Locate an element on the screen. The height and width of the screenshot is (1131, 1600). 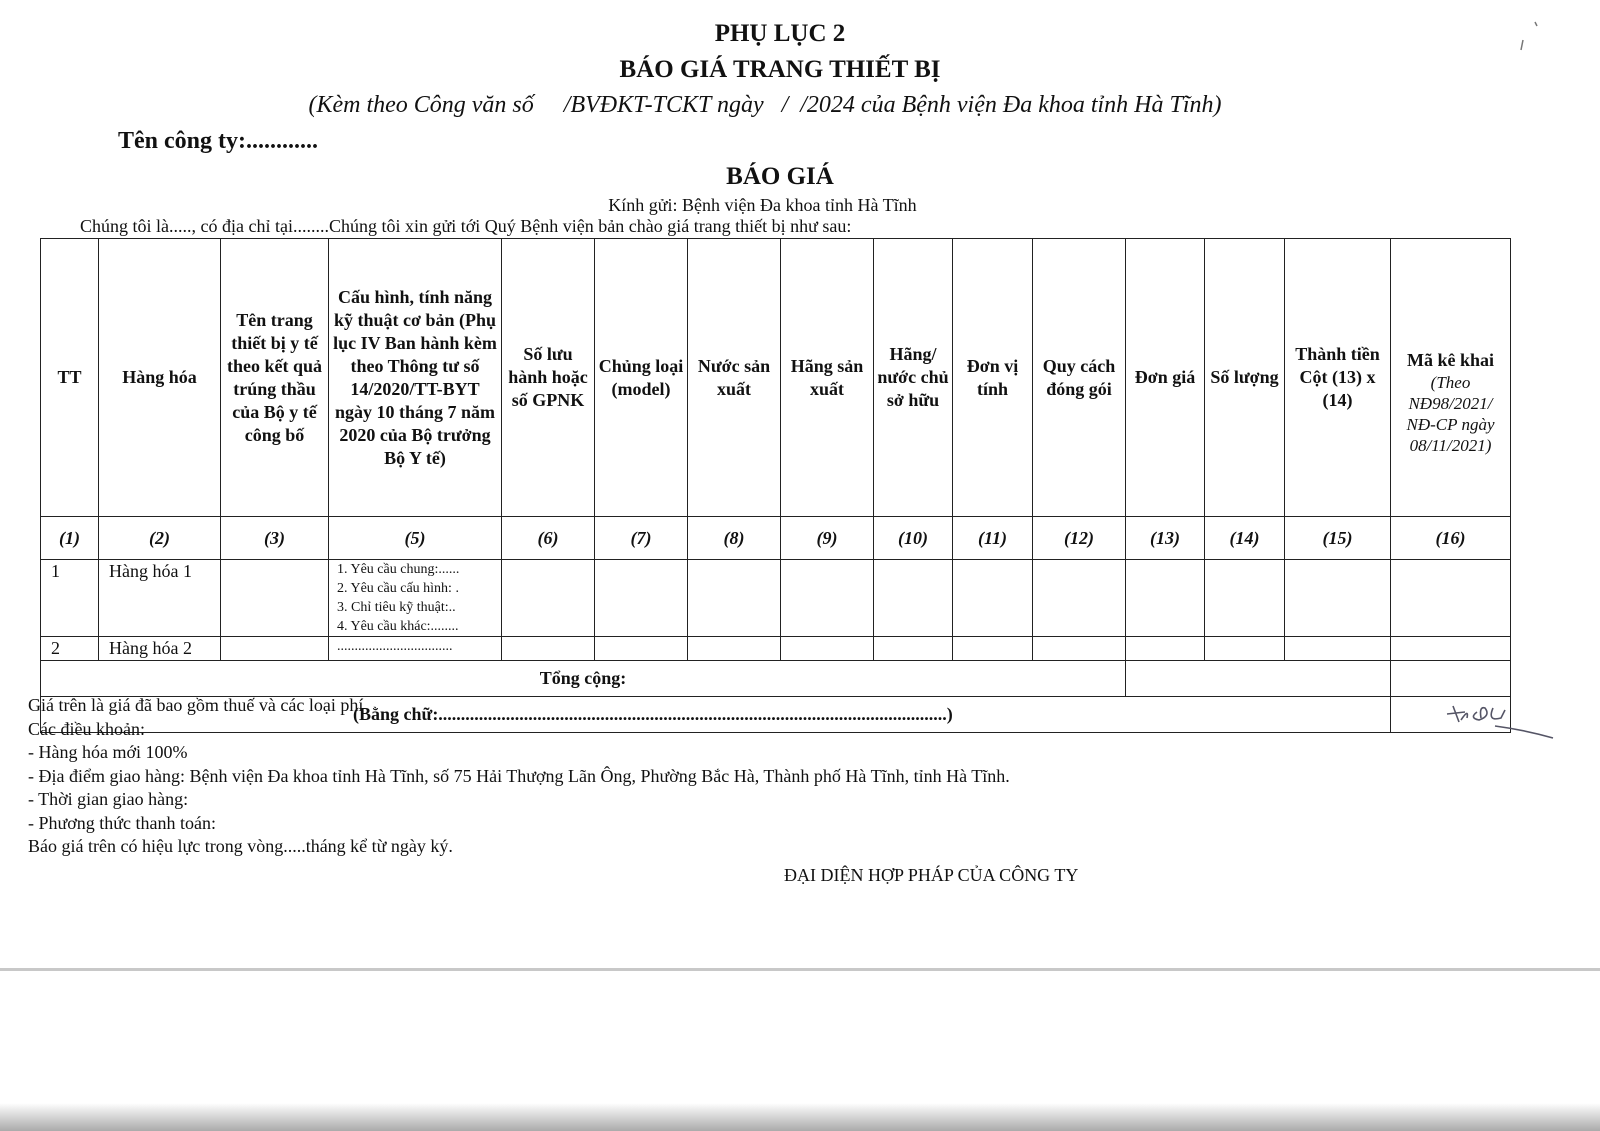
col-header: Số lưu hành hoặc số GPNK is located at coordinates (548, 377).